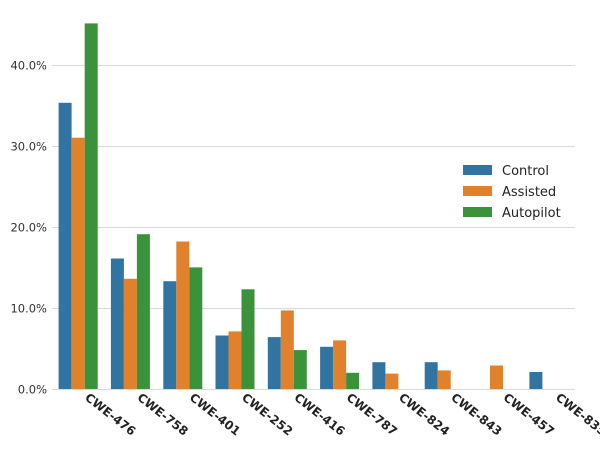  Describe the element at coordinates (576, 414) in the screenshot. I see `x-tick-label: CWE-835` at that location.